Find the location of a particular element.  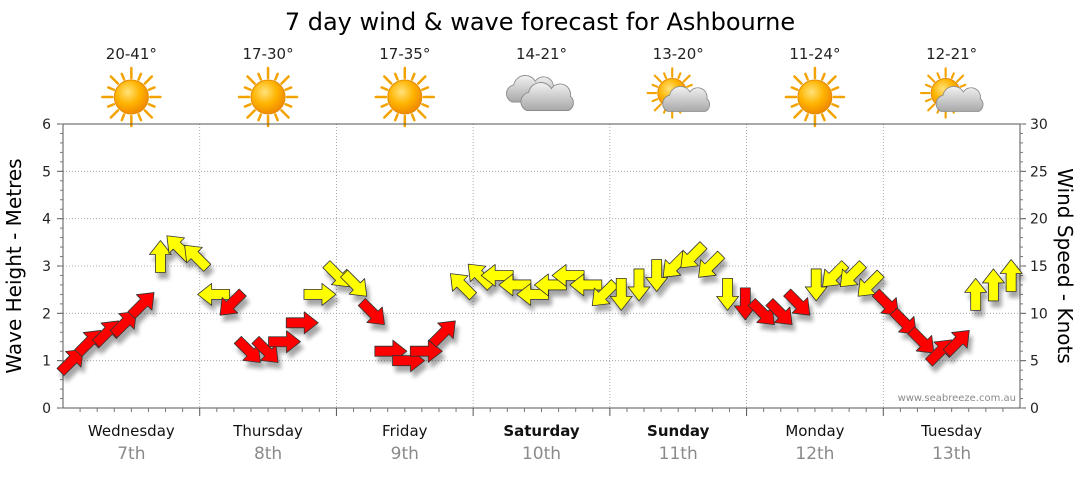

left-tick-label: 4 is located at coordinates (46, 220).